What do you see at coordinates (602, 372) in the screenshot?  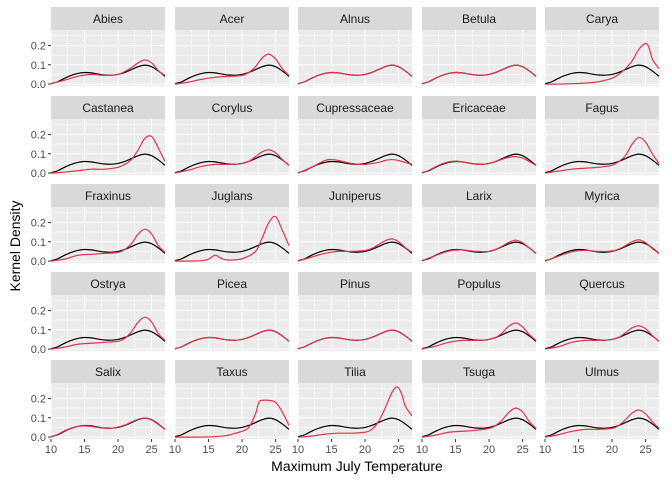 I see `facet-strip-label: Ulmus` at bounding box center [602, 372].